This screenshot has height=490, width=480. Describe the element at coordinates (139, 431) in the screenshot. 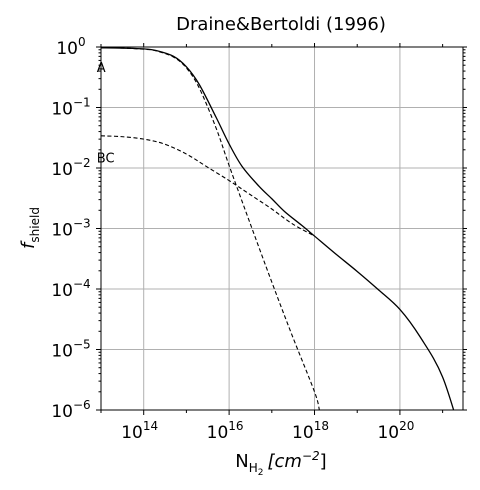

I see `x-tick-label: 1014` at that location.